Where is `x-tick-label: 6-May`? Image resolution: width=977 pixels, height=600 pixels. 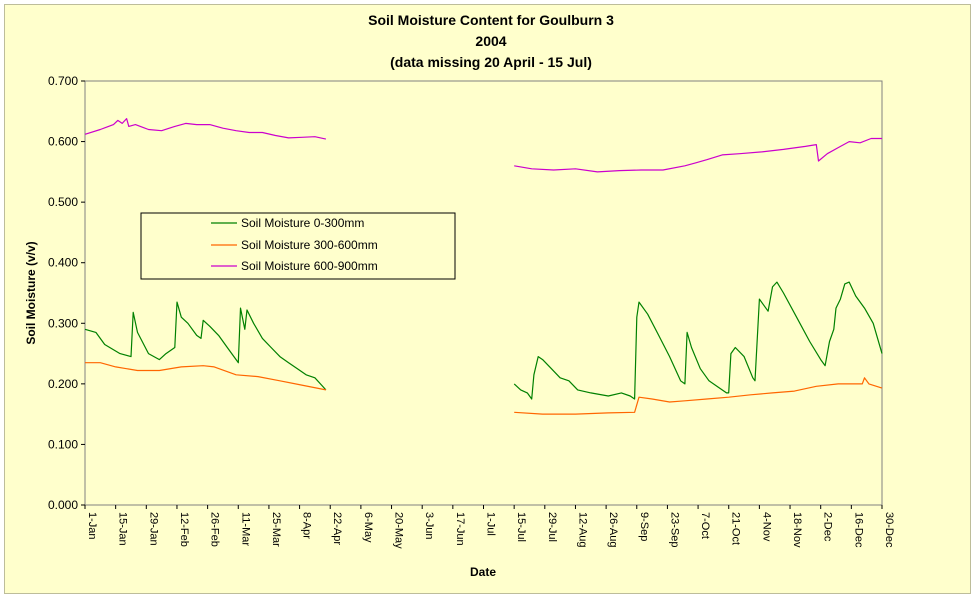 x-tick-label: 6-May is located at coordinates (368, 527).